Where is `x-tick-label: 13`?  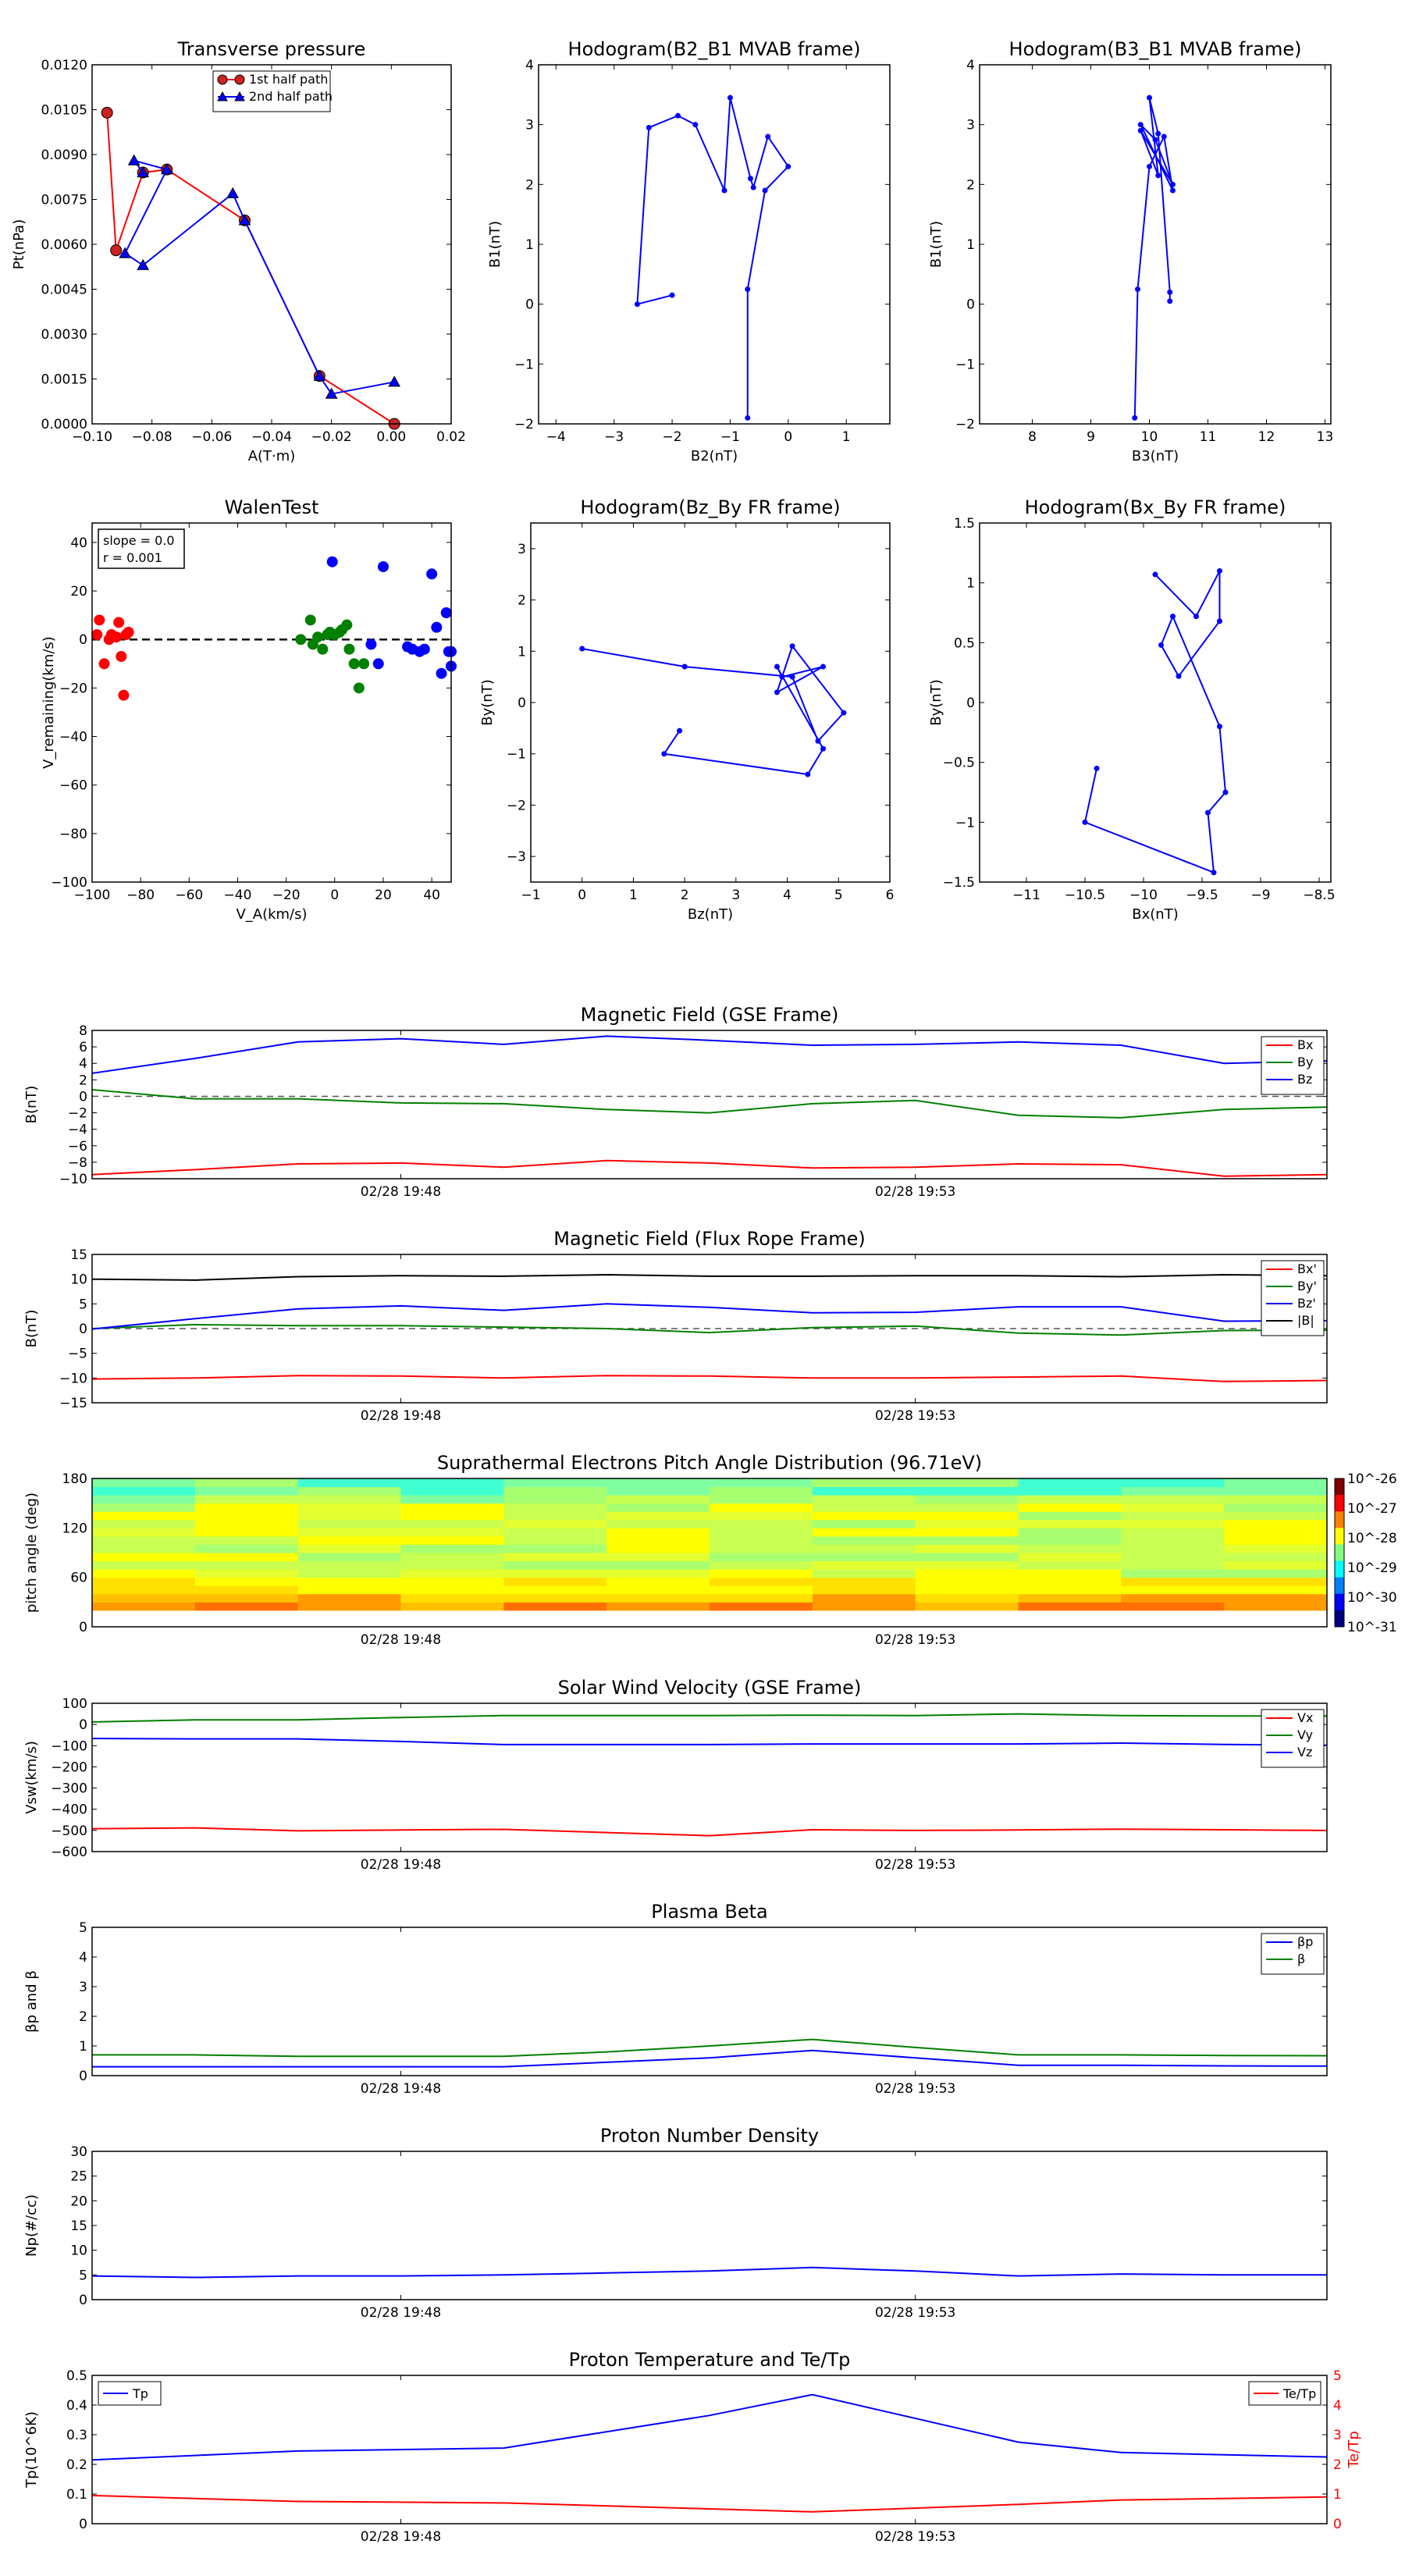
x-tick-label: 13 is located at coordinates (1325, 437).